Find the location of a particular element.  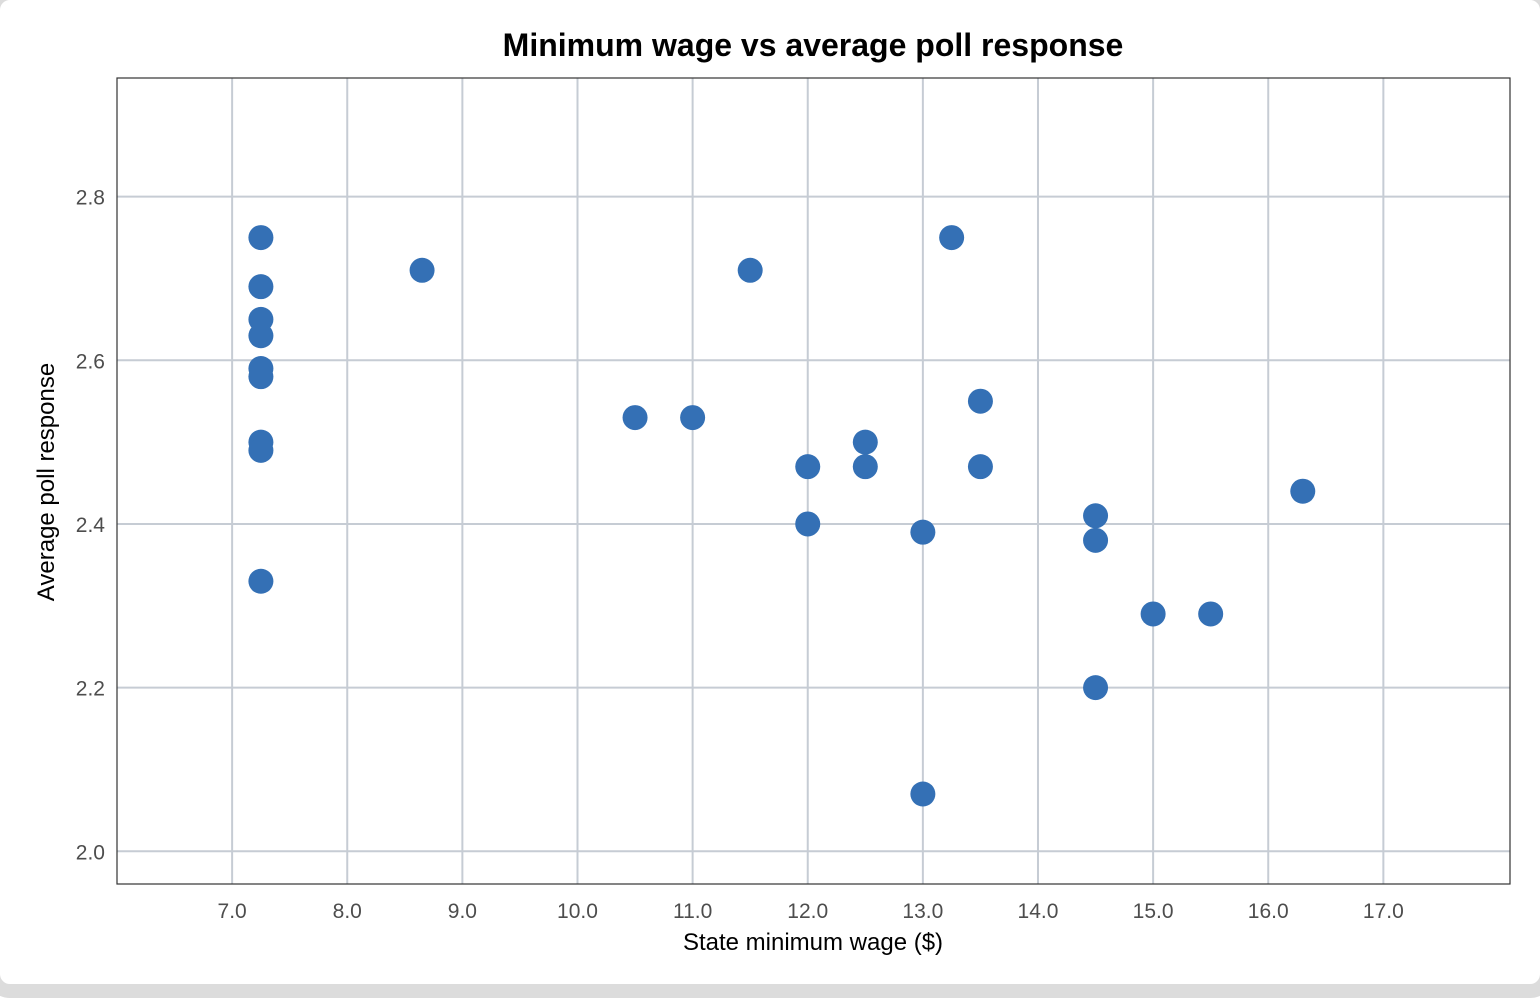

x-tick-label: 8.0 is located at coordinates (347, 911).